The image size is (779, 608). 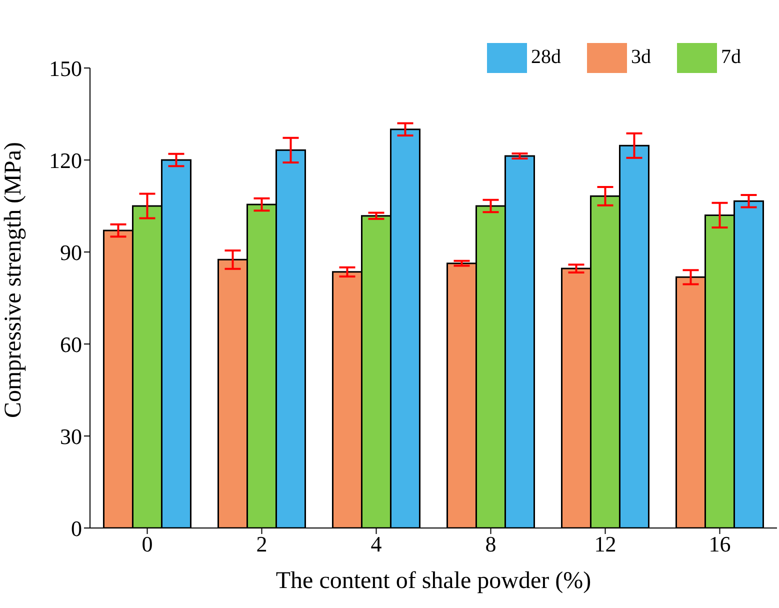 I want to click on y-tick-label: 30, so click(x=71, y=436).